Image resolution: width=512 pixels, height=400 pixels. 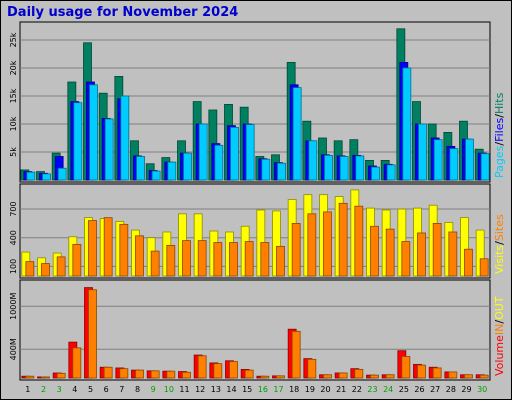 I want to click on legend-volume-part: IN, so click(x=499, y=329).